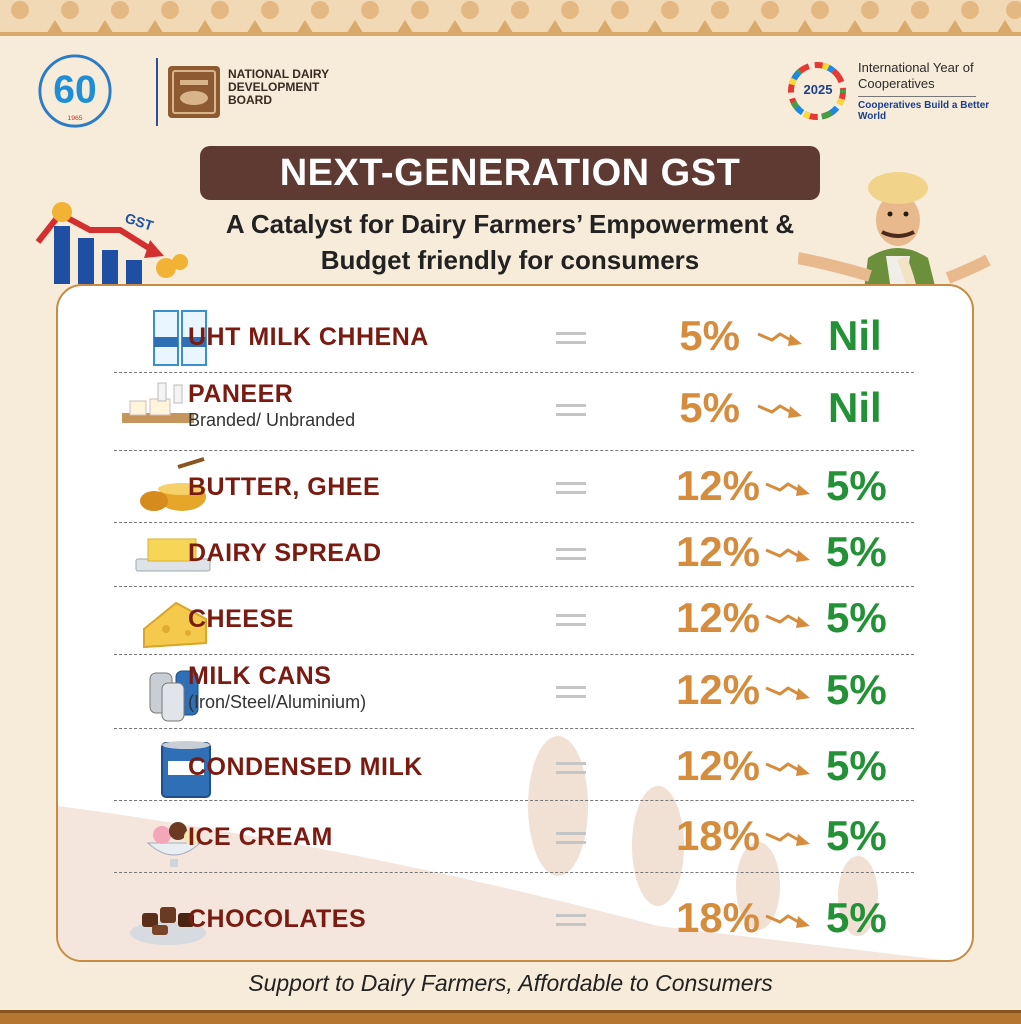  Describe the element at coordinates (168, 926) in the screenshot. I see `chocolates-icon` at that location.